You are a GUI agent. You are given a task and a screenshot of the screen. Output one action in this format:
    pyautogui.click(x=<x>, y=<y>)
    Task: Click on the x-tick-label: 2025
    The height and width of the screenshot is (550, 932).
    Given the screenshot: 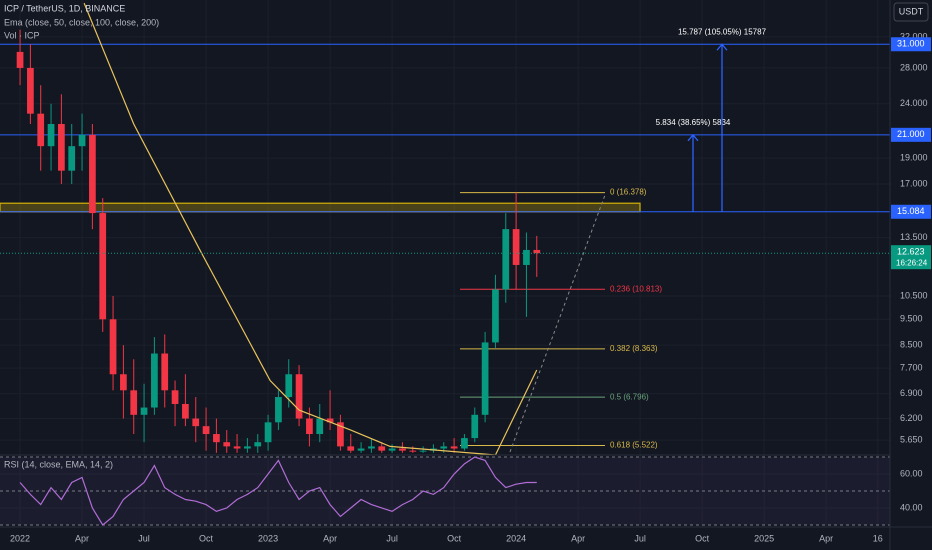 What is the action you would take?
    pyautogui.click(x=764, y=538)
    